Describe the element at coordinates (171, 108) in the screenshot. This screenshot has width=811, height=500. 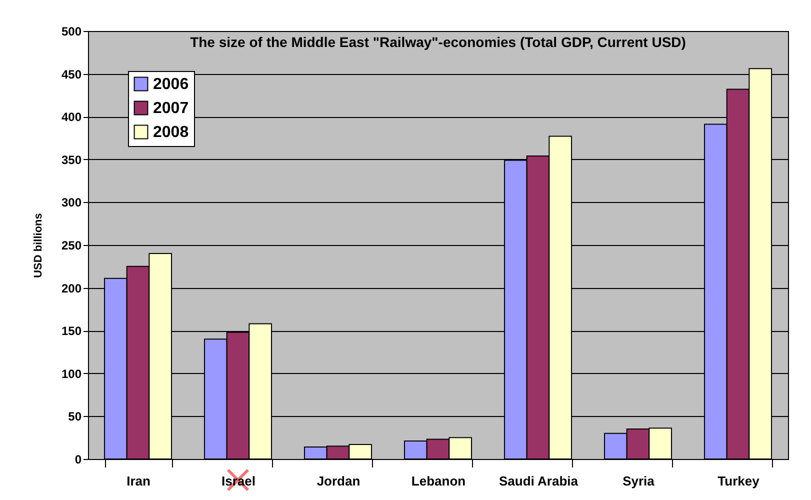
I see `legend-label: 2007` at that location.